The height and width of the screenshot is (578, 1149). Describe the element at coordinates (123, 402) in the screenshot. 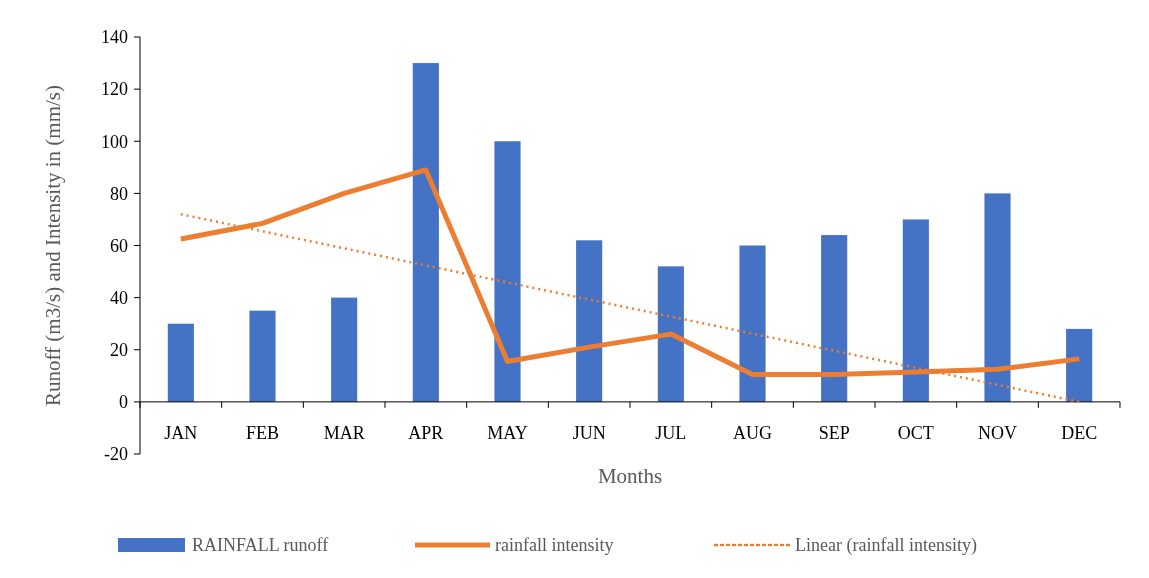

I see `y-tick-label: 0` at that location.